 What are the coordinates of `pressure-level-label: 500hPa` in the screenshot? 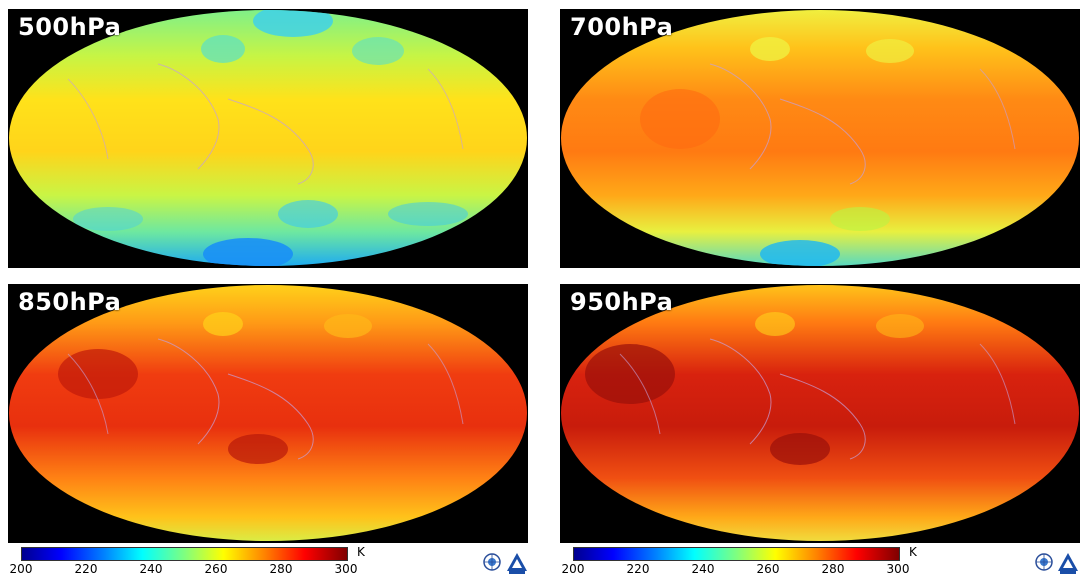 It's located at (70, 27).